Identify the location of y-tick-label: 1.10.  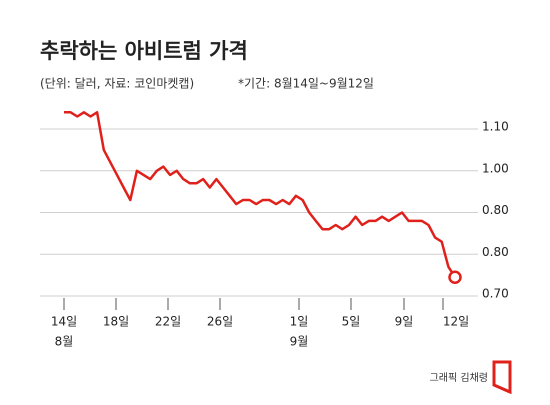
(495, 127).